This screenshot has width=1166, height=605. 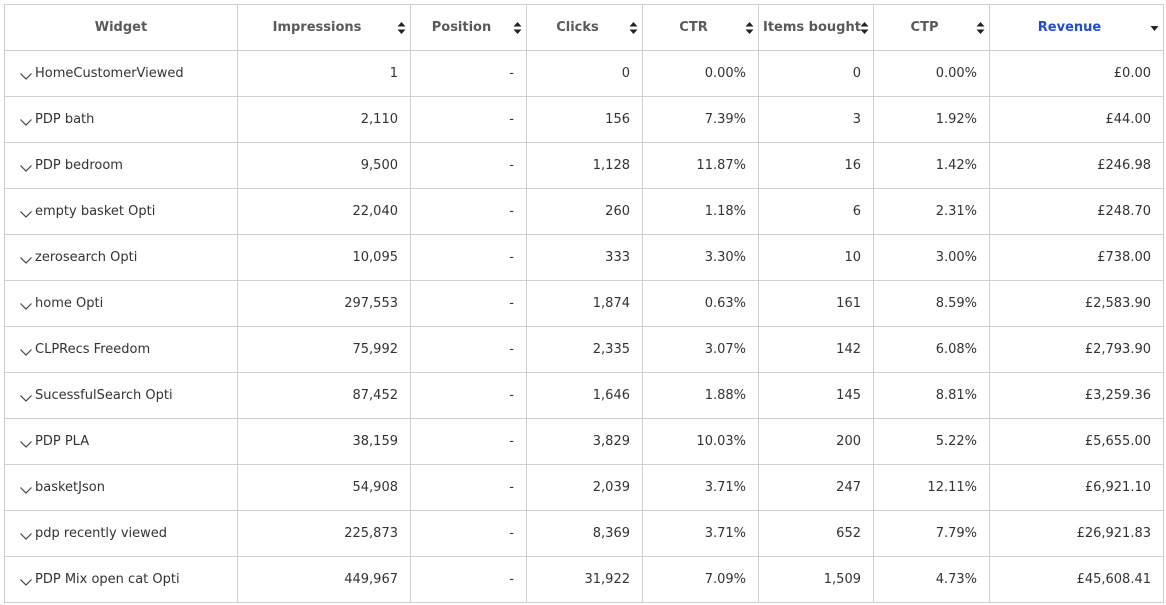 I want to click on data-cell: £5,655.00, so click(x=1076, y=441).